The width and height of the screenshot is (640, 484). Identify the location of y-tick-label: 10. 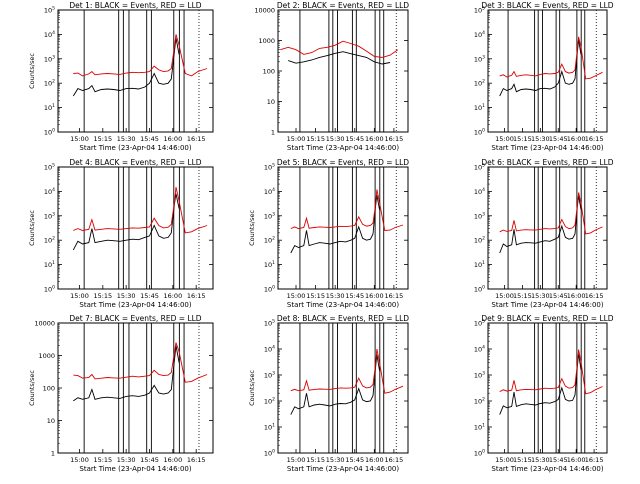
(51, 421).